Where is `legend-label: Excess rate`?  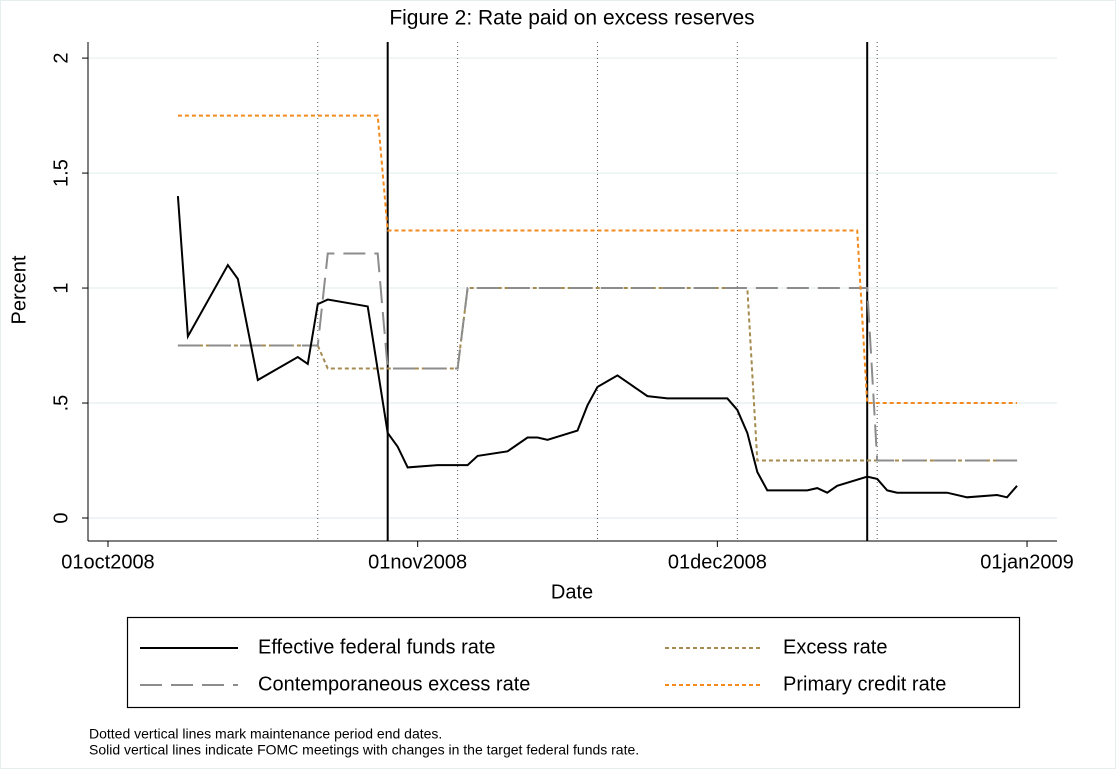
legend-label: Excess rate is located at coordinates (835, 647).